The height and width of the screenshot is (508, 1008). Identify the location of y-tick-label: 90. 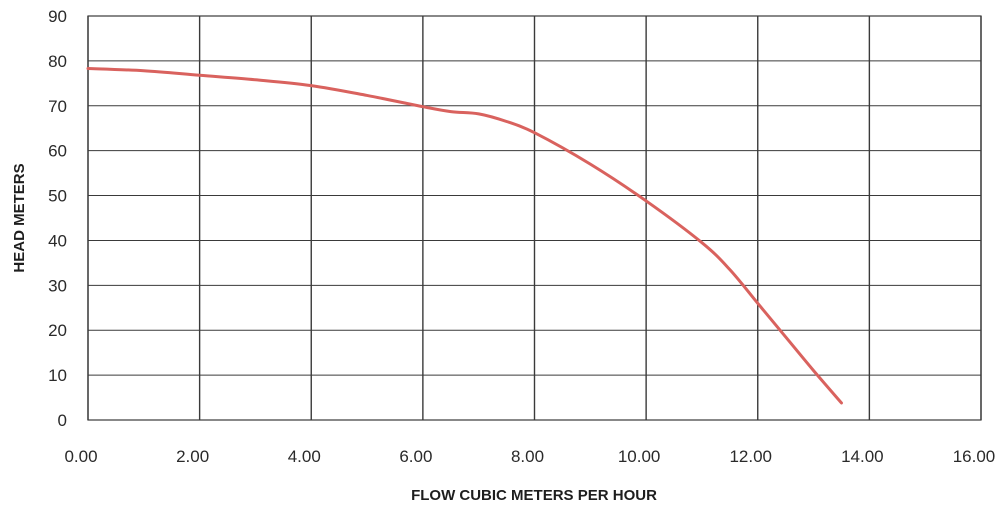
(57, 16).